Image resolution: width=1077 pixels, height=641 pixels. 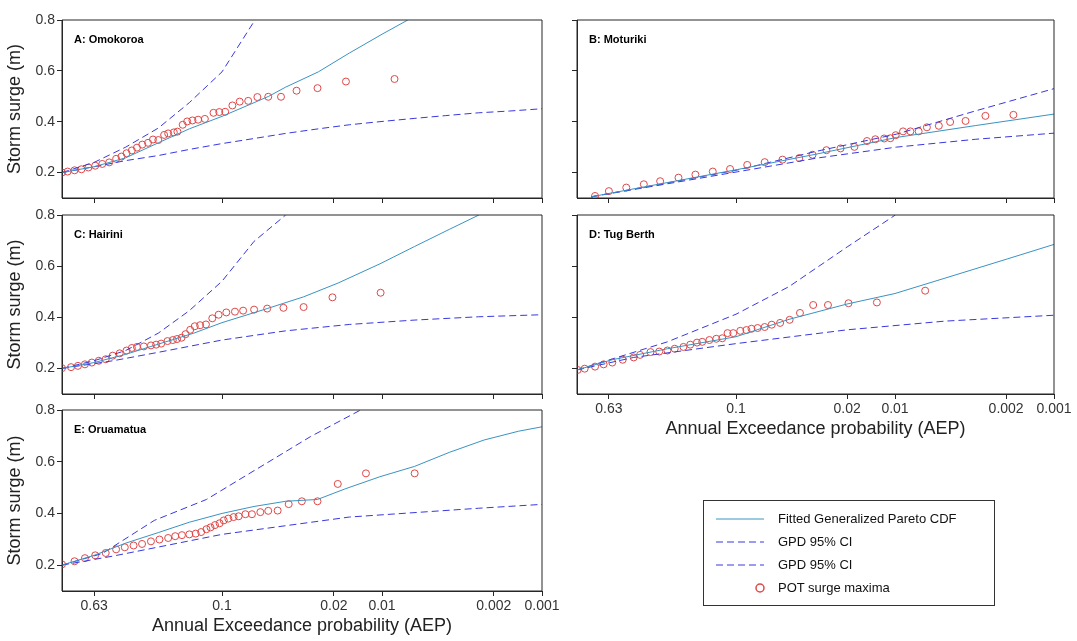 What do you see at coordinates (111, 429) in the screenshot?
I see `text: E: Oruamatua` at bounding box center [111, 429].